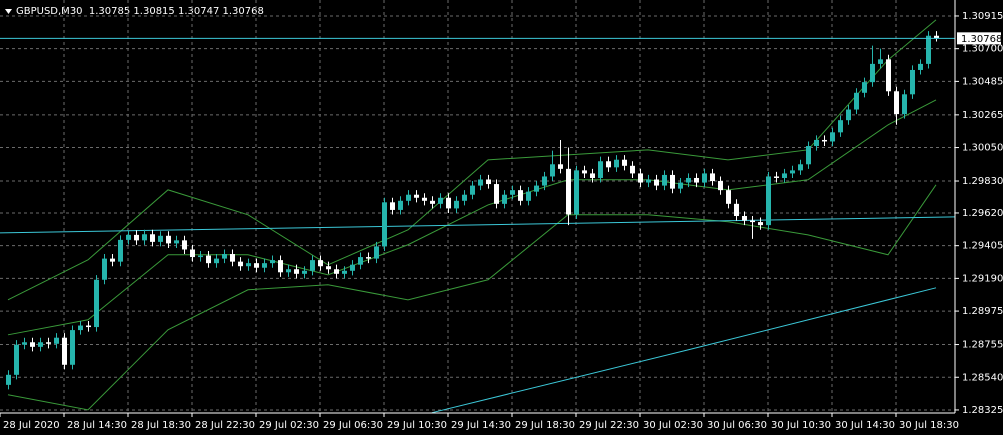 This screenshot has height=435, width=1003. What do you see at coordinates (684, 350) in the screenshot?
I see `indicator-line` at bounding box center [684, 350].